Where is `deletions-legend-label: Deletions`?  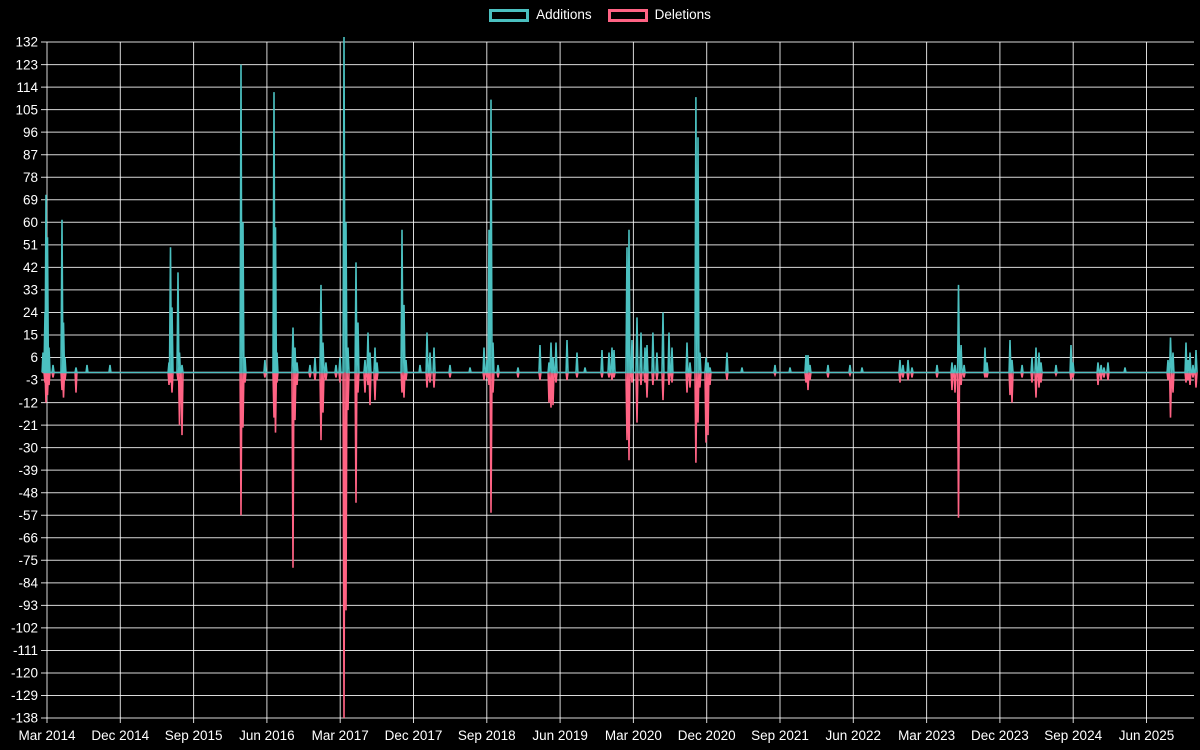 deletions-legend-label: Deletions is located at coordinates (682, 14).